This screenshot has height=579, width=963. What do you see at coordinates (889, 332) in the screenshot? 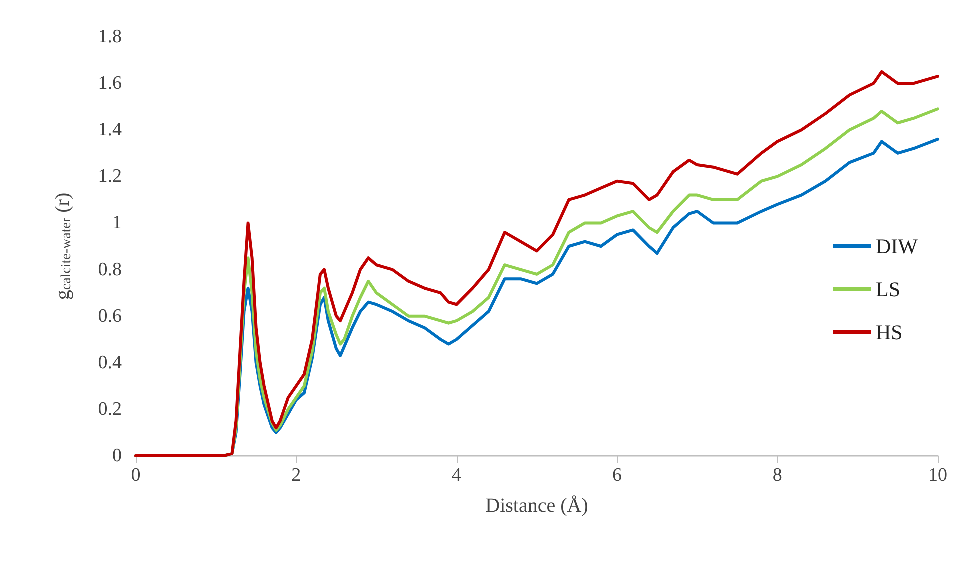
I see `legend-label: HS` at bounding box center [889, 332].